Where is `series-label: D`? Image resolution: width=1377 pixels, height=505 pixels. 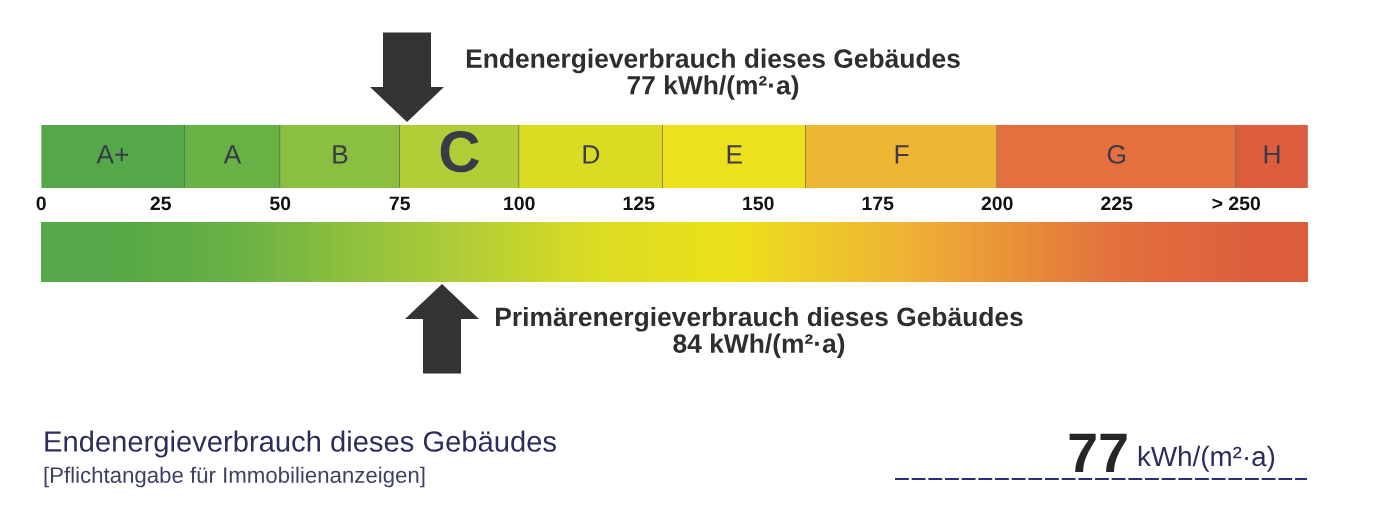
series-label: D is located at coordinates (591, 154).